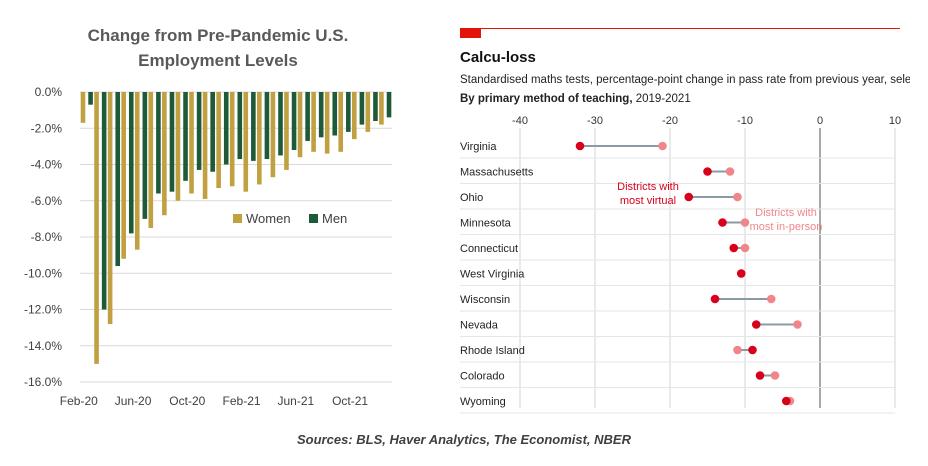  Describe the element at coordinates (486, 224) in the screenshot. I see `state-label-minnesota: Minnesota` at that location.